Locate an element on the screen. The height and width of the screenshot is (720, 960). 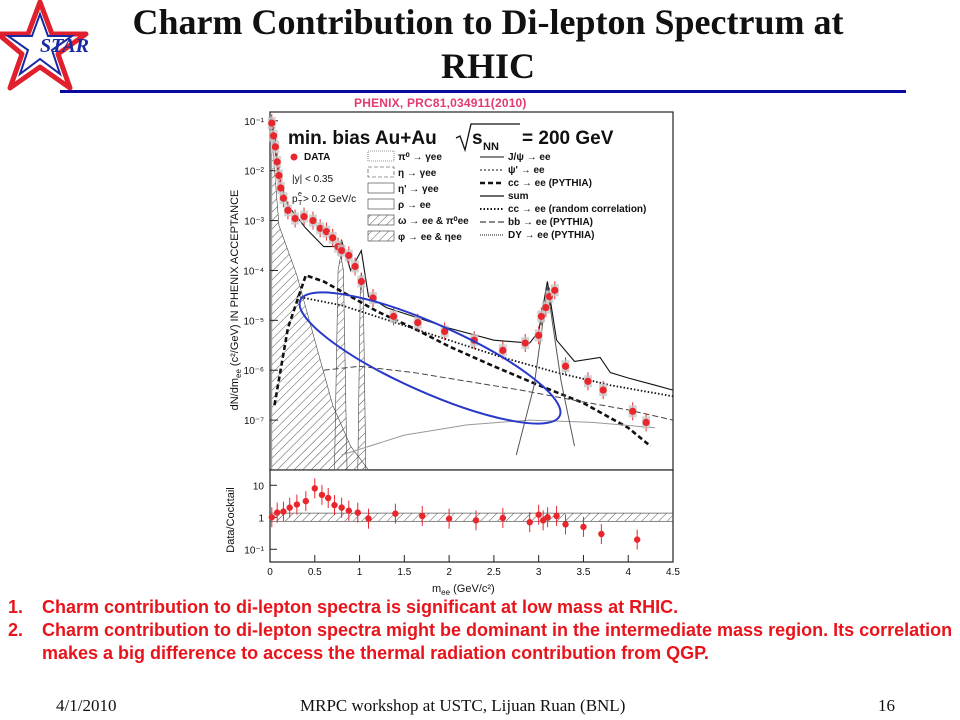
x-axis-title-main: m is located at coordinates (436, 589).